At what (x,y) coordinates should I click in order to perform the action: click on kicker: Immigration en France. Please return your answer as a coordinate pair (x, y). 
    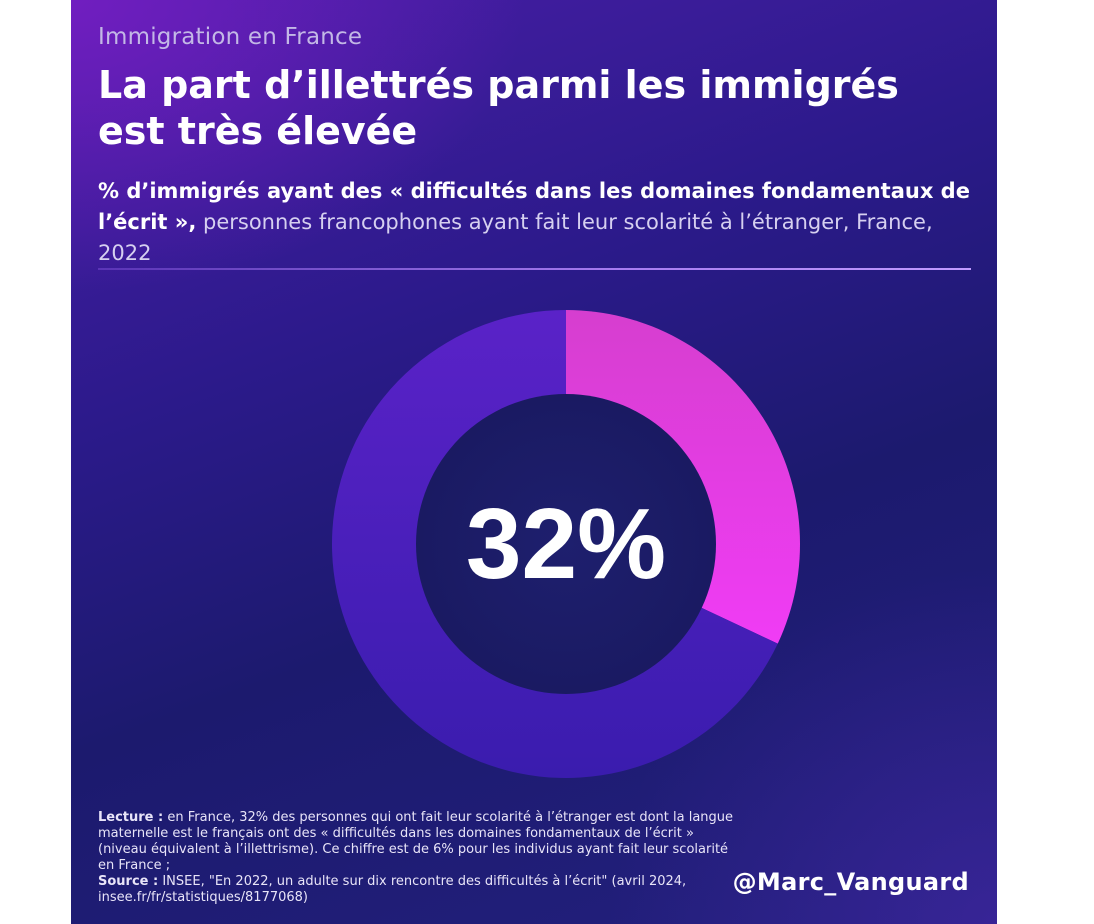
    Looking at the image, I should click on (230, 37).